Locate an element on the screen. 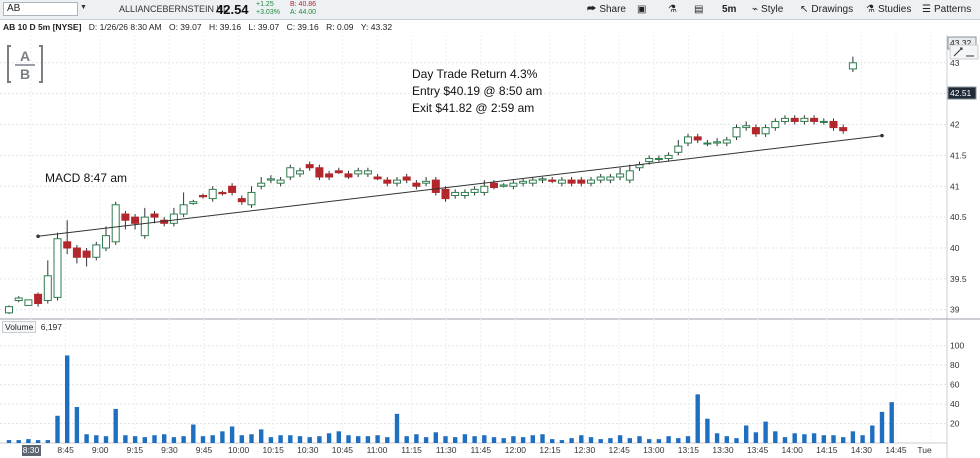 This screenshot has height=458, width=980. patterns-button: ☰ Patterns is located at coordinates (946, 10).